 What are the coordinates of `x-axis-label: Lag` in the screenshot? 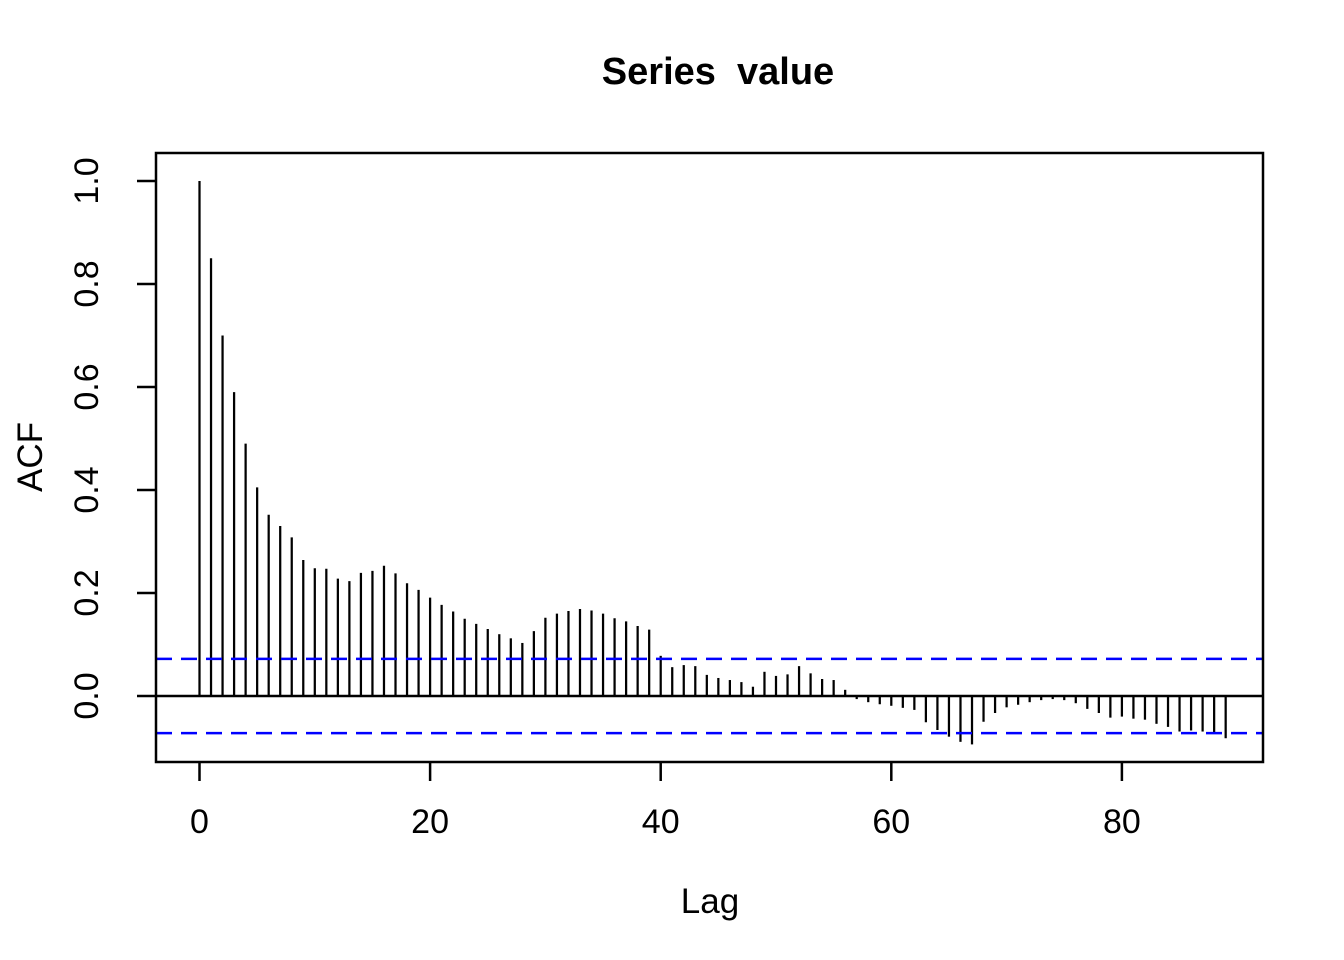 It's located at (710, 901).